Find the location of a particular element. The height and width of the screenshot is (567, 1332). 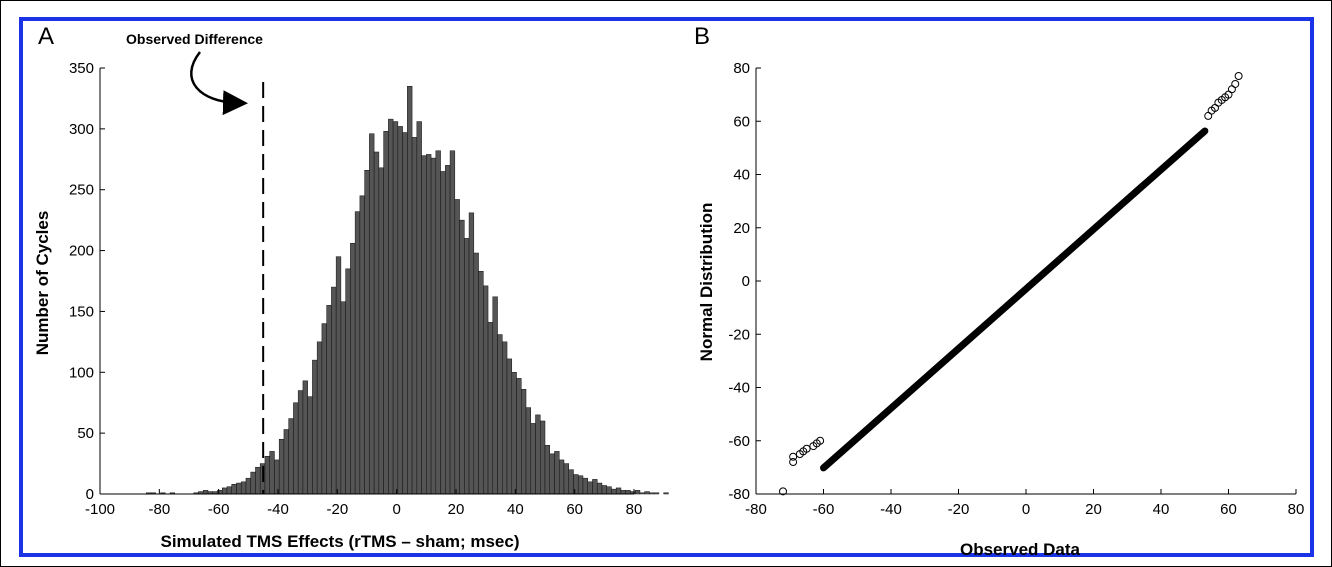

qq-y-axis-title: Normal Distribution is located at coordinates (706, 282).